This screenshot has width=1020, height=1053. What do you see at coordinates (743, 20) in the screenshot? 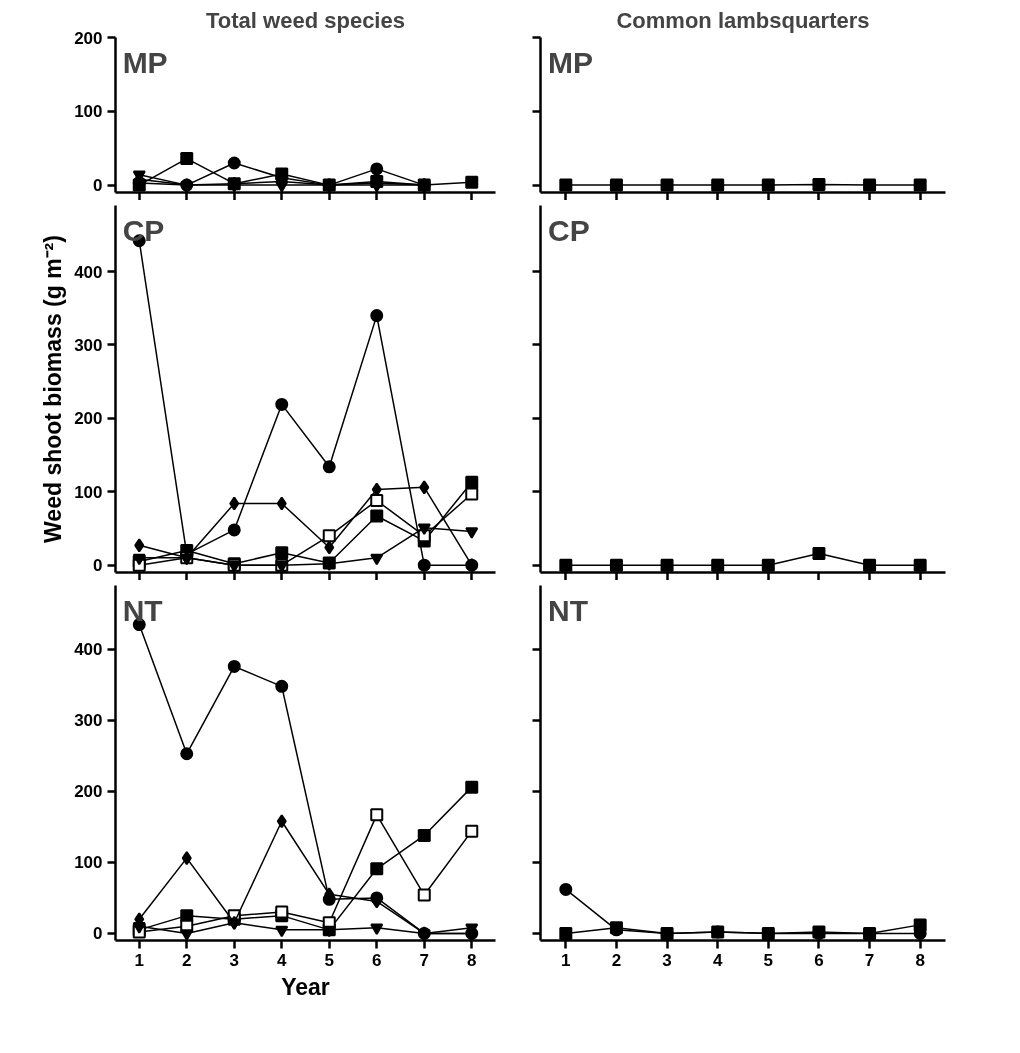
I see `chart-title: Common lambsquarters` at bounding box center [743, 20].